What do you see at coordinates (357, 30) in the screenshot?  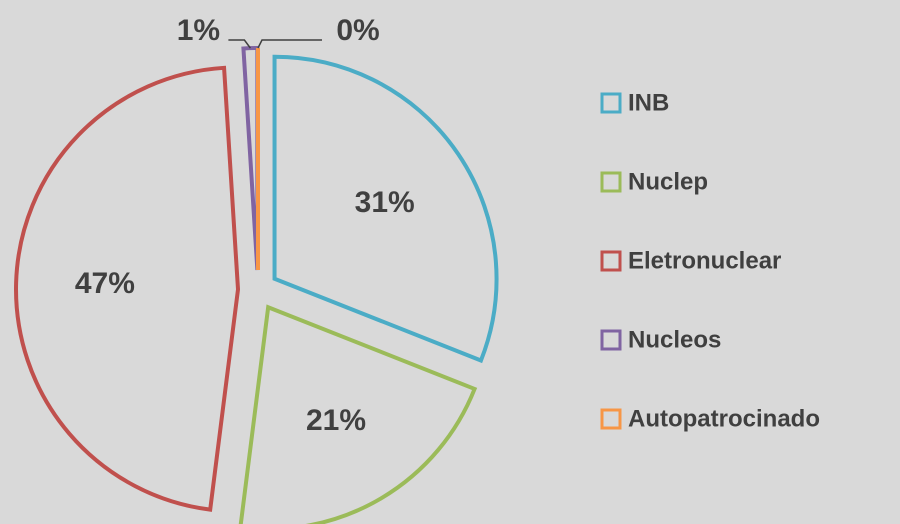 I see `data-label: 0%` at bounding box center [357, 30].